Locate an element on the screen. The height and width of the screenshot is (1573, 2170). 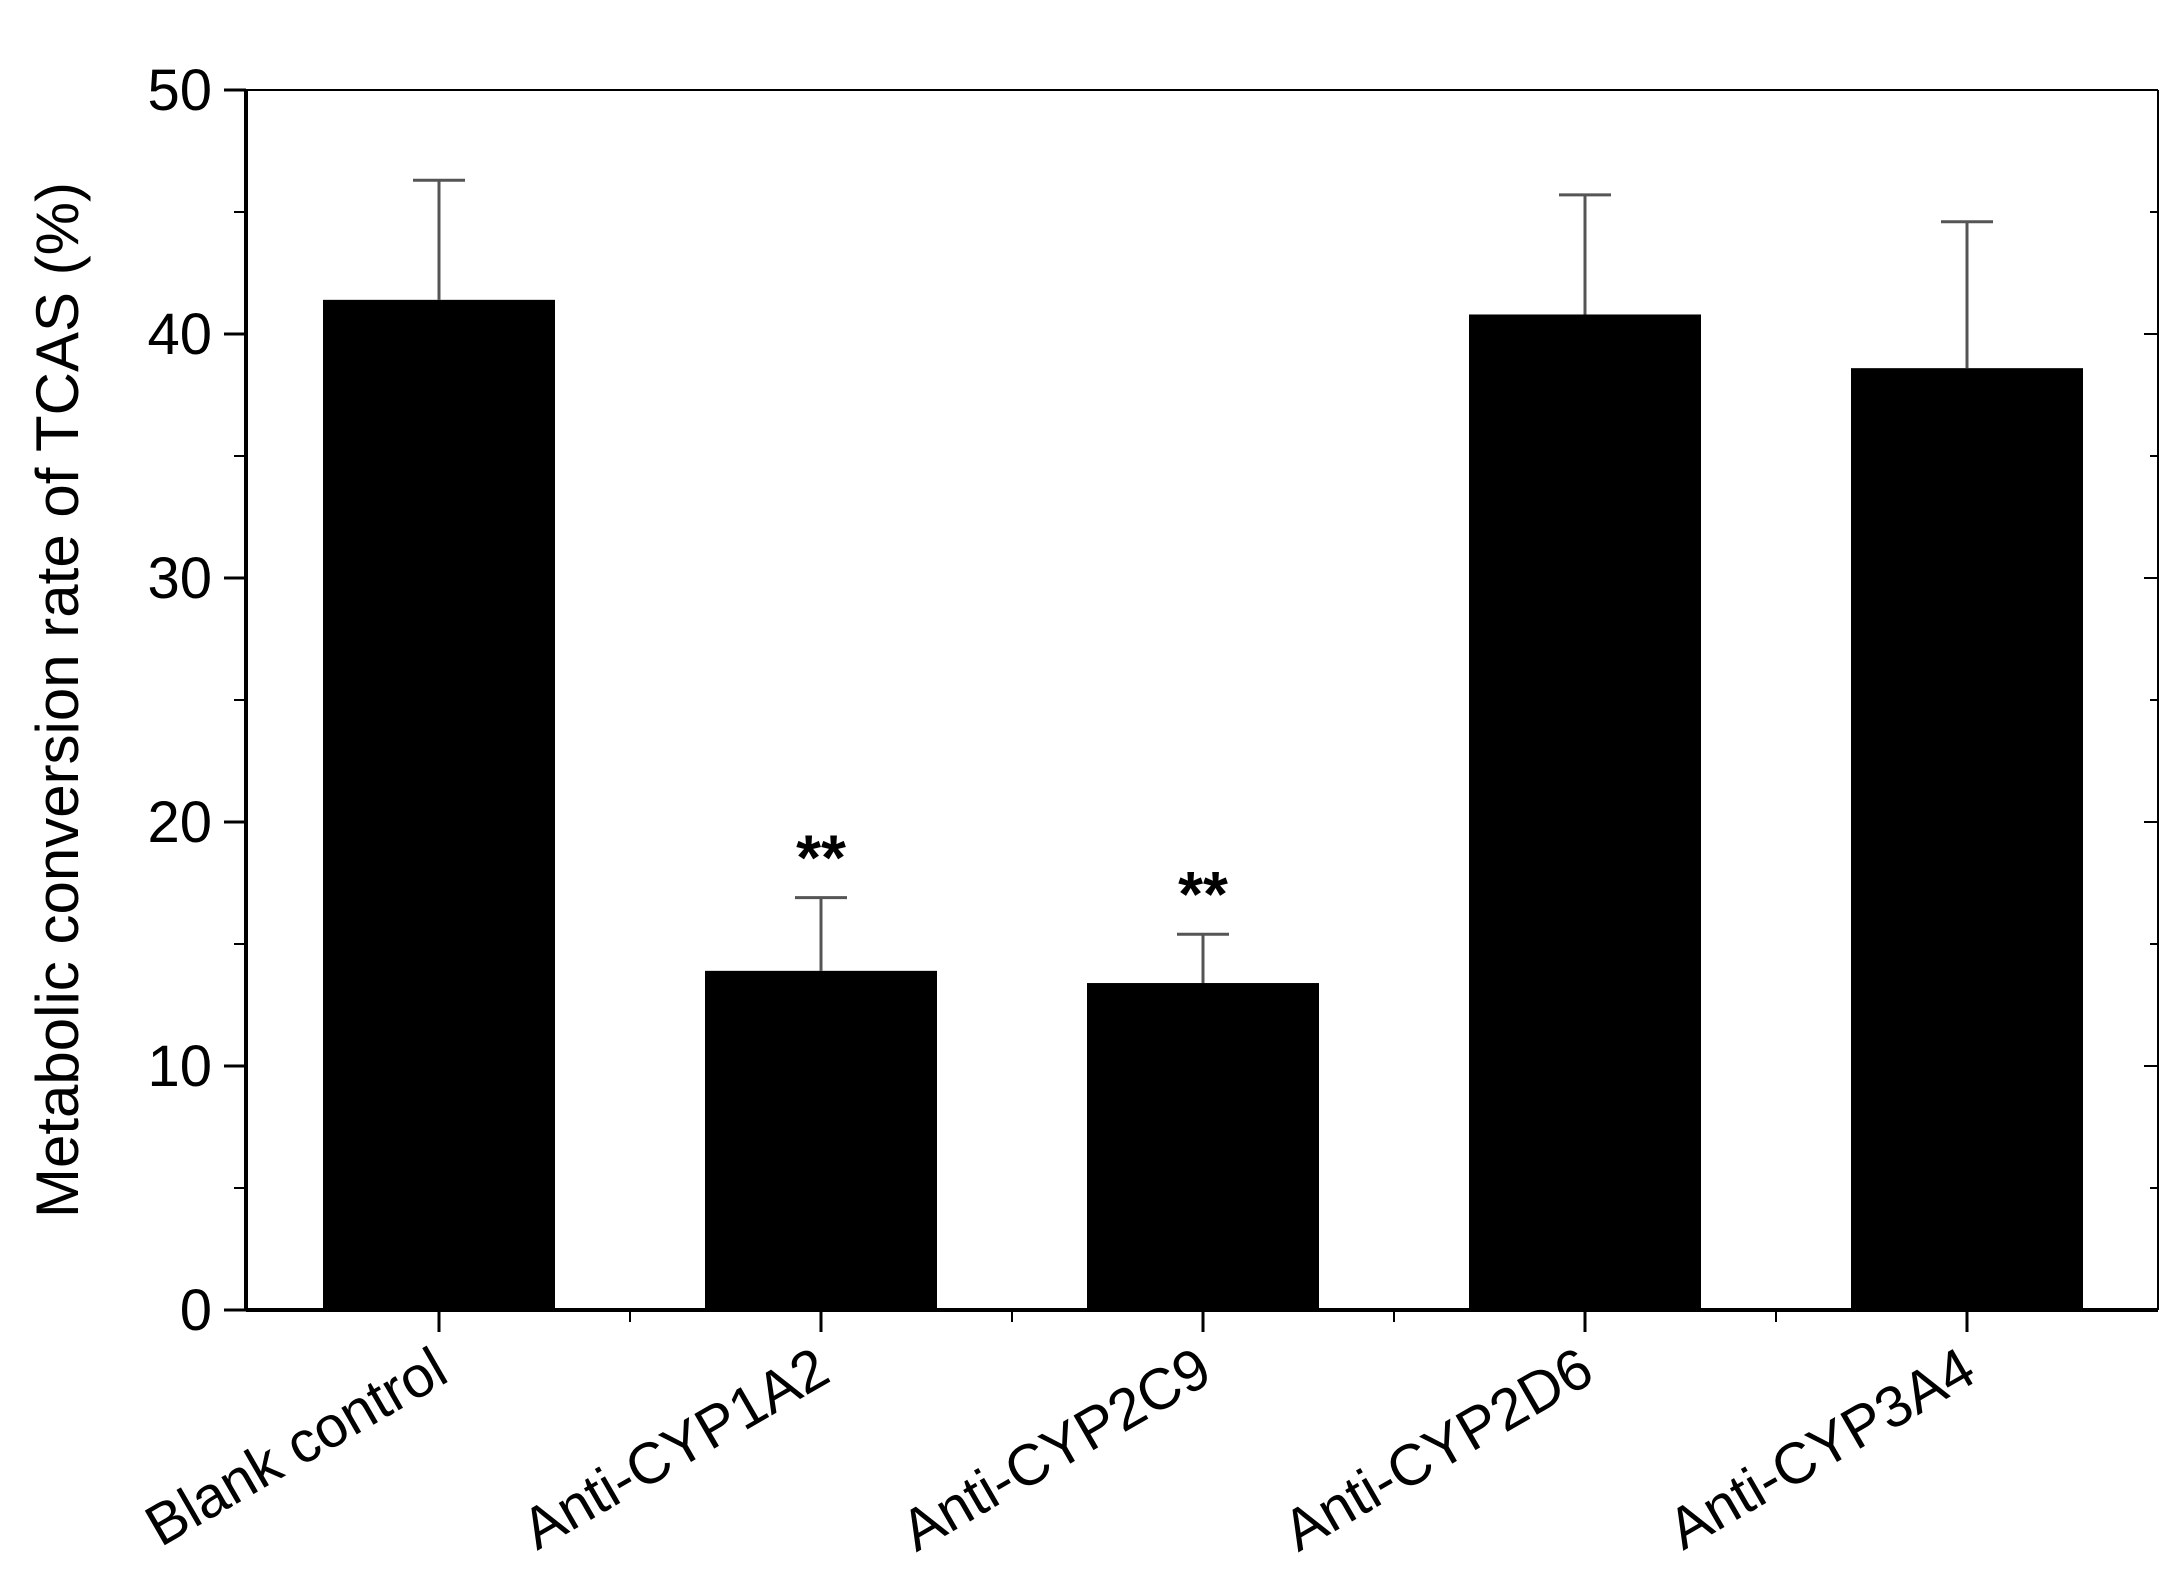
y-tick-label-0: 0 is located at coordinates (196, 1310).